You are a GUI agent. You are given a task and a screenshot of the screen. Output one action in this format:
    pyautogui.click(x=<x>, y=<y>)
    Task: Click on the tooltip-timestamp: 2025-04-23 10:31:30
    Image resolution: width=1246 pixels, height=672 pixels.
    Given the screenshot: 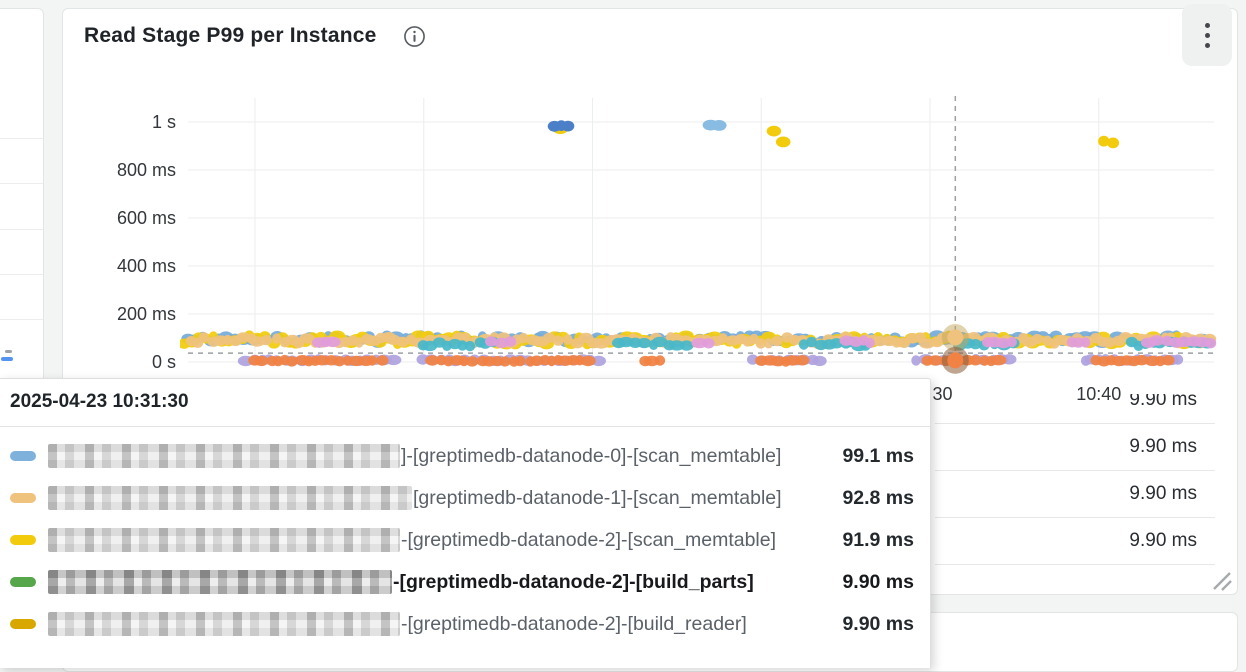 What is the action you would take?
    pyautogui.click(x=99, y=401)
    